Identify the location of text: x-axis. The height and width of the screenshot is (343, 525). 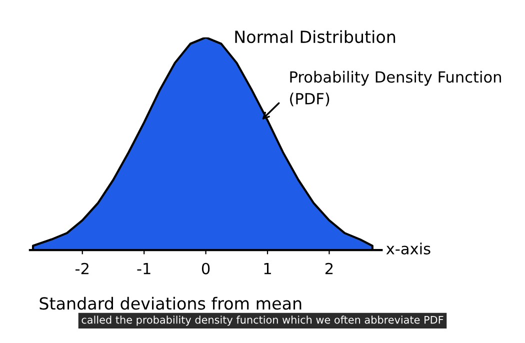
(408, 248).